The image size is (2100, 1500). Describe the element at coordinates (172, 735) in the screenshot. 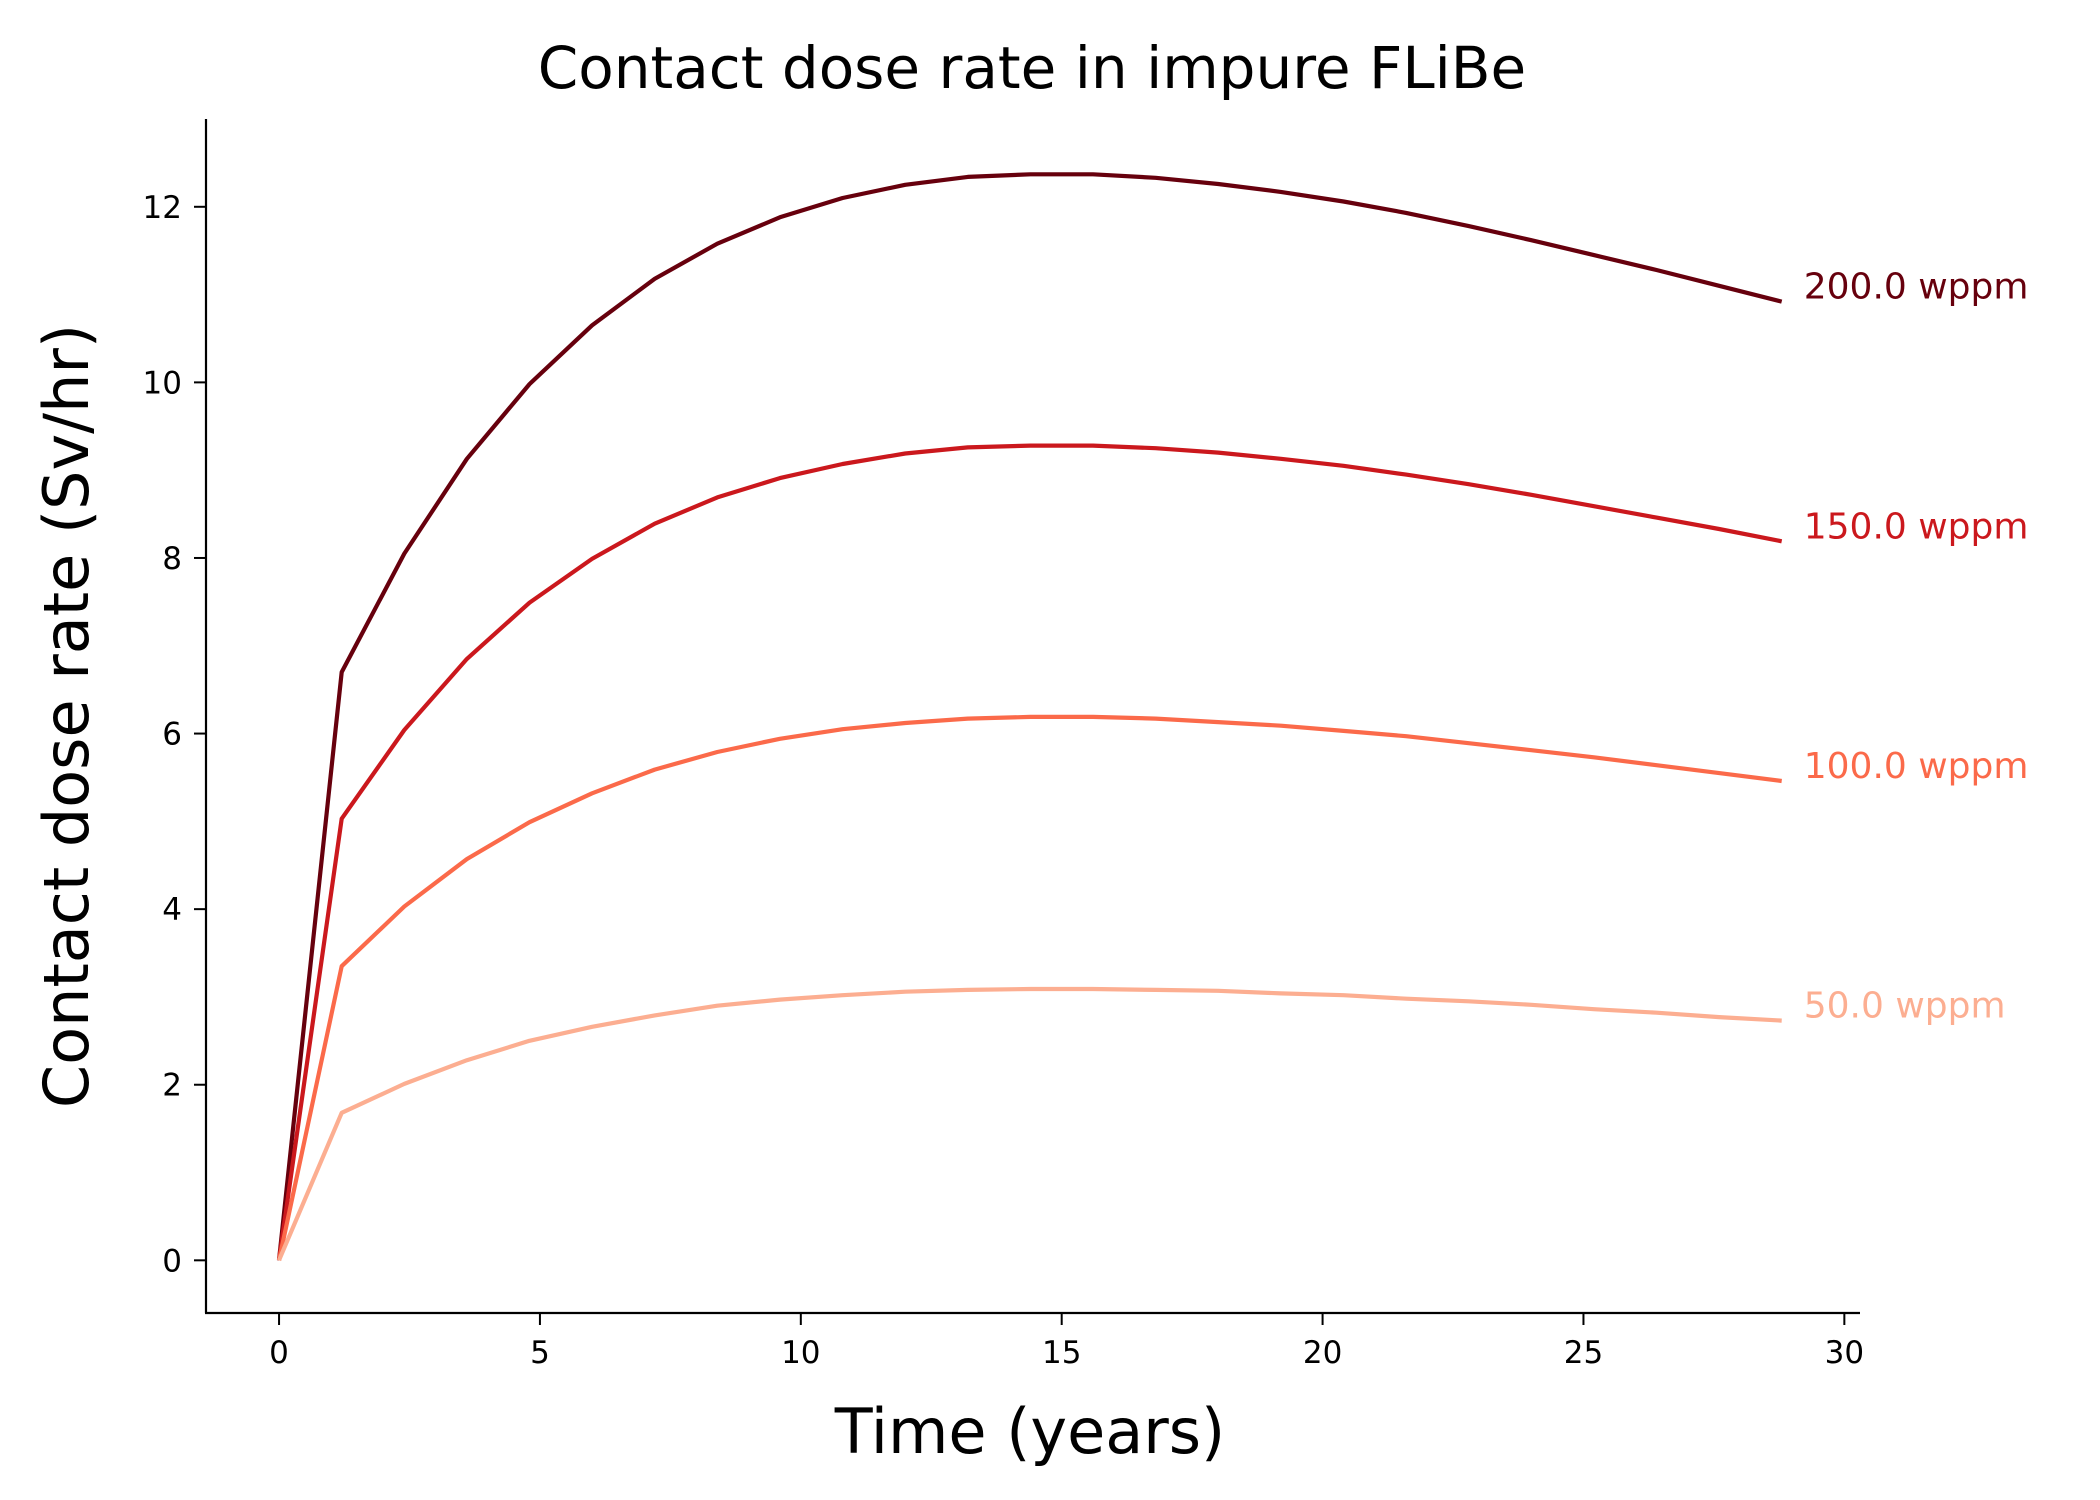

I see `y-tick-label: 6` at that location.